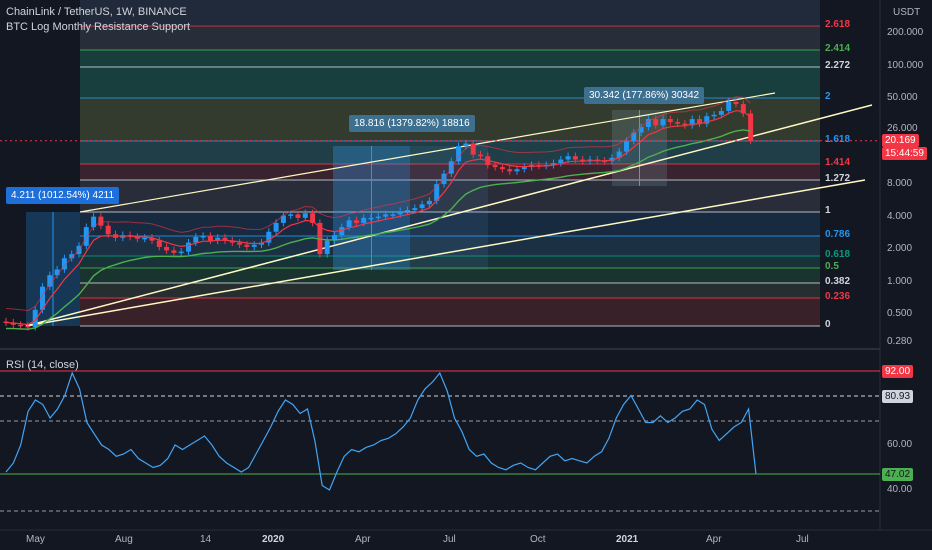  Describe the element at coordinates (838, 281) in the screenshot. I see `fib-level-label: 0.382` at that location.